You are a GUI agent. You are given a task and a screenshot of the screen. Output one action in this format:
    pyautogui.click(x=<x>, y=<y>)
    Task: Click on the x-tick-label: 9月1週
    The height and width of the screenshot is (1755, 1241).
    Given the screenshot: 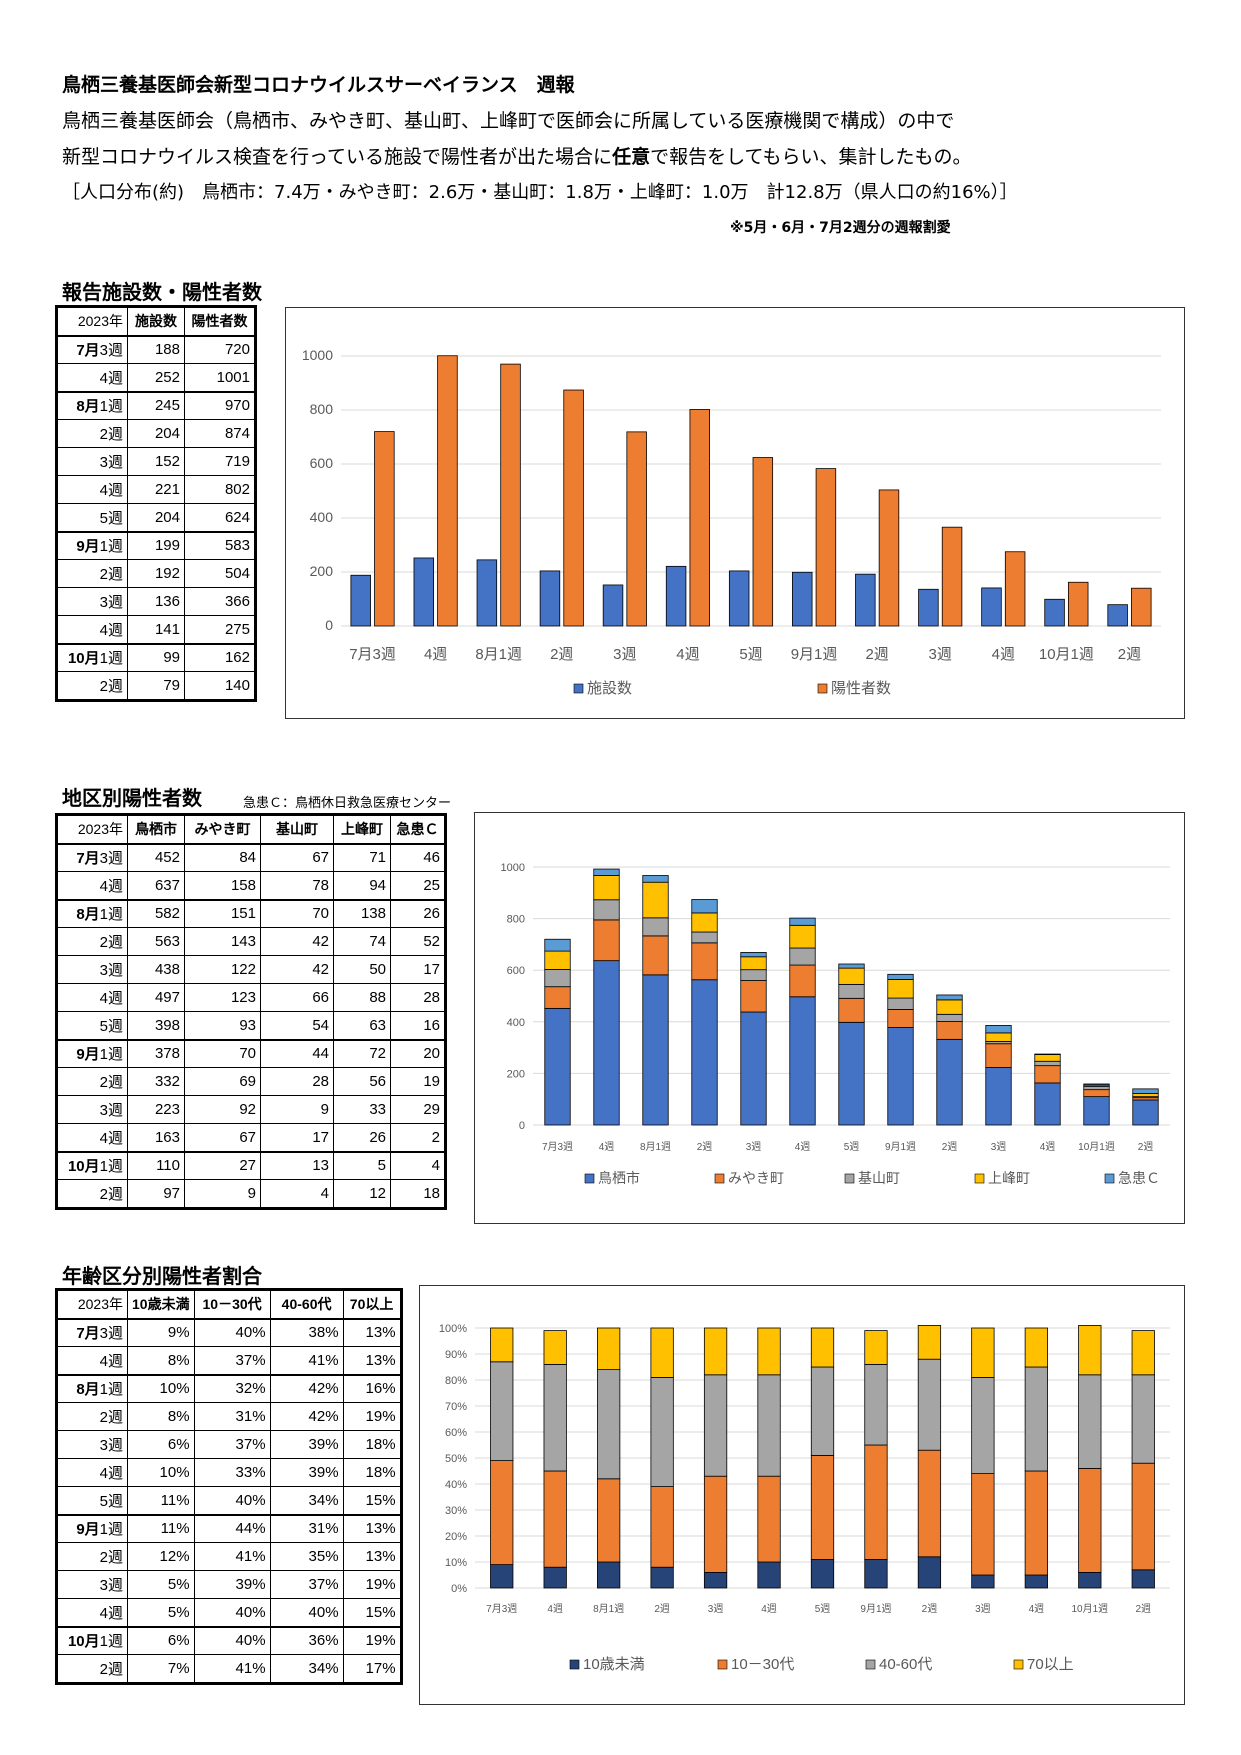 What is the action you would take?
    pyautogui.click(x=900, y=1147)
    